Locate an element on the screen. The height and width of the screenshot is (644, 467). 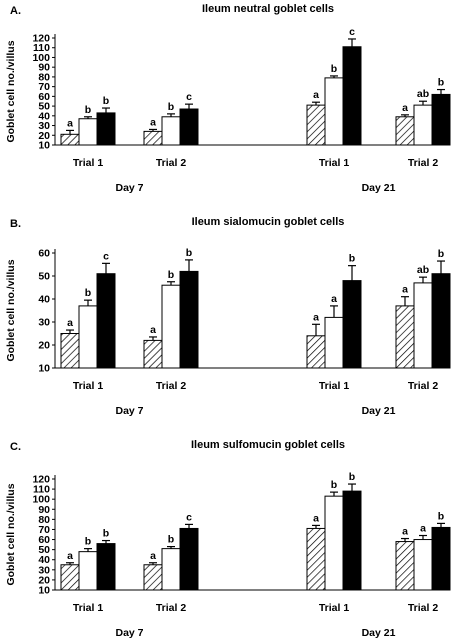
panel-label: A. is located at coordinates (15, 11).